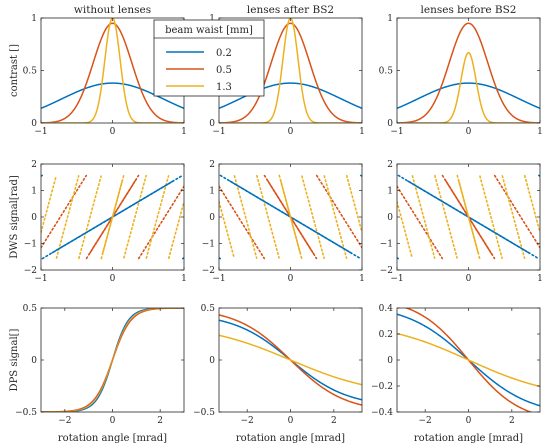 The width and height of the screenshot is (550, 448). What do you see at coordinates (14, 359) in the screenshot?
I see `y-axis-label: DPS signal[]` at bounding box center [14, 359].